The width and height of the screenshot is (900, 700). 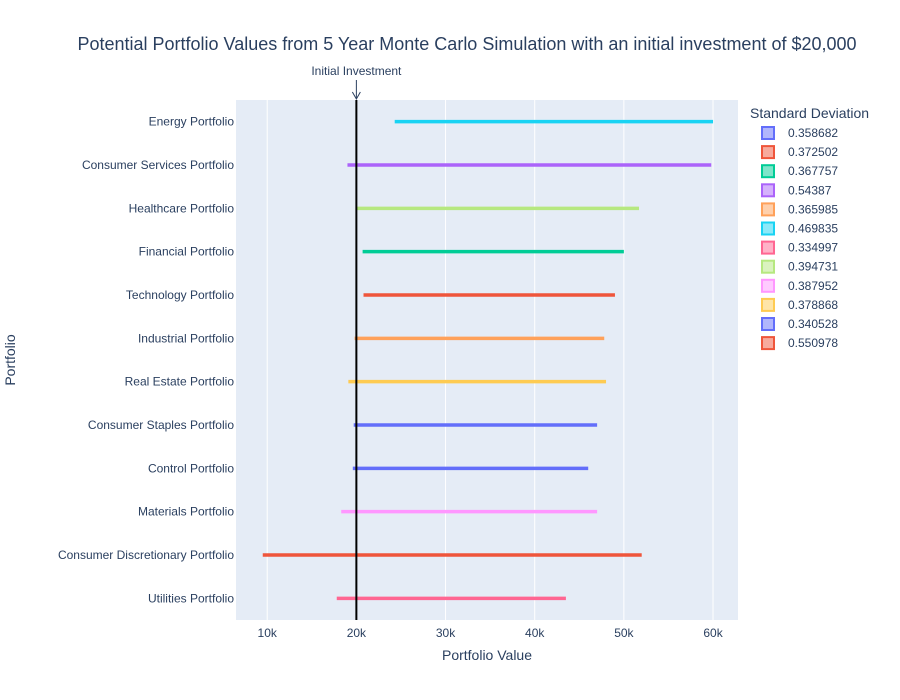 What do you see at coordinates (180, 295) in the screenshot?
I see `y-tick-label: Technology Portfolio` at bounding box center [180, 295].